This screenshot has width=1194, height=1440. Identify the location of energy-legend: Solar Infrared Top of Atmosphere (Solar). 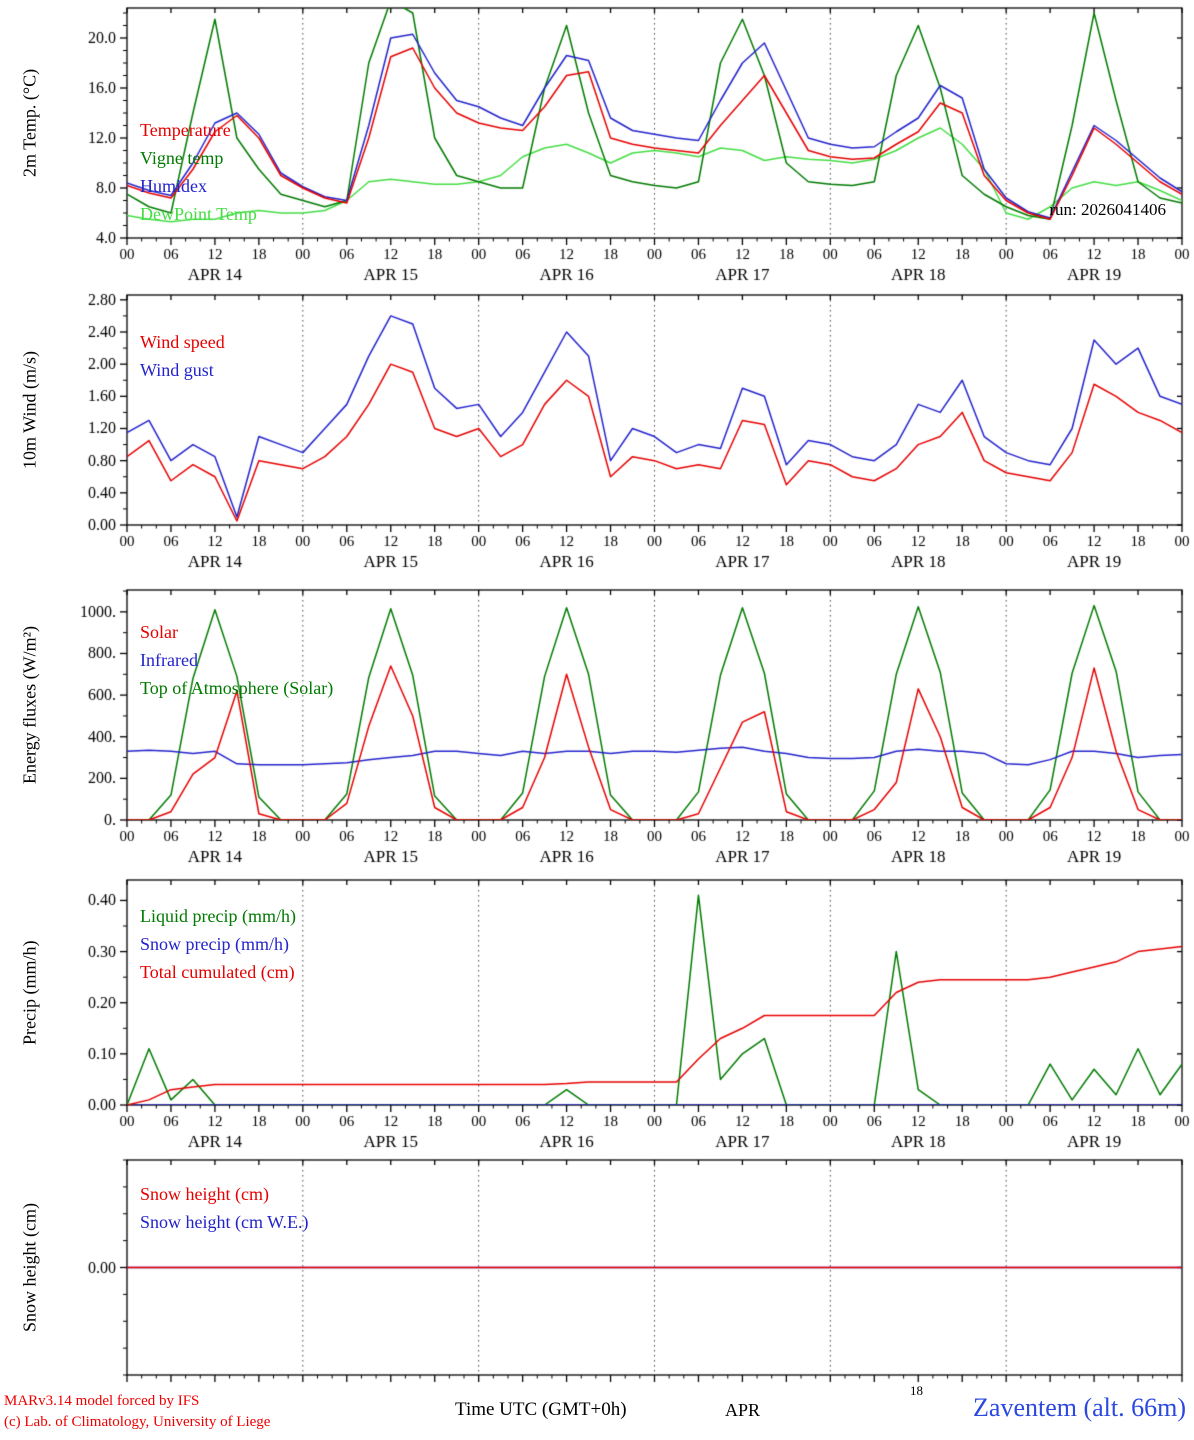
(236, 660).